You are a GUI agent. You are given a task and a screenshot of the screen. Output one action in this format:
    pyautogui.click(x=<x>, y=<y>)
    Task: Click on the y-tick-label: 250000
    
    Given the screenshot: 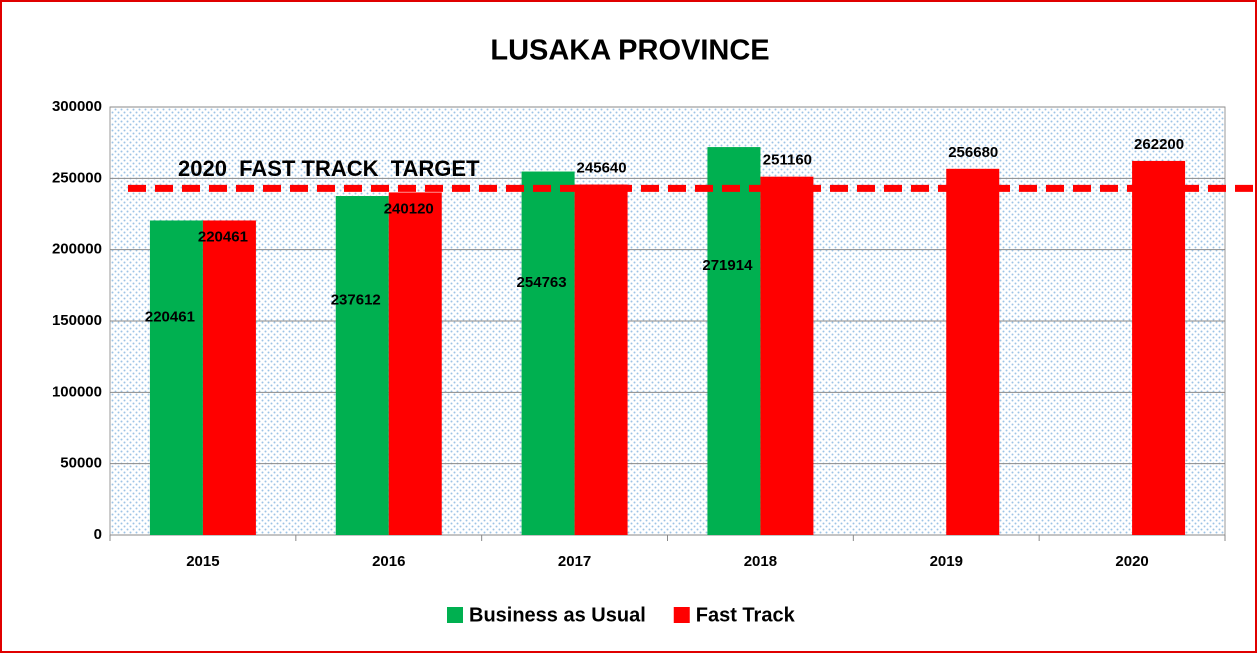 What is the action you would take?
    pyautogui.click(x=77, y=177)
    